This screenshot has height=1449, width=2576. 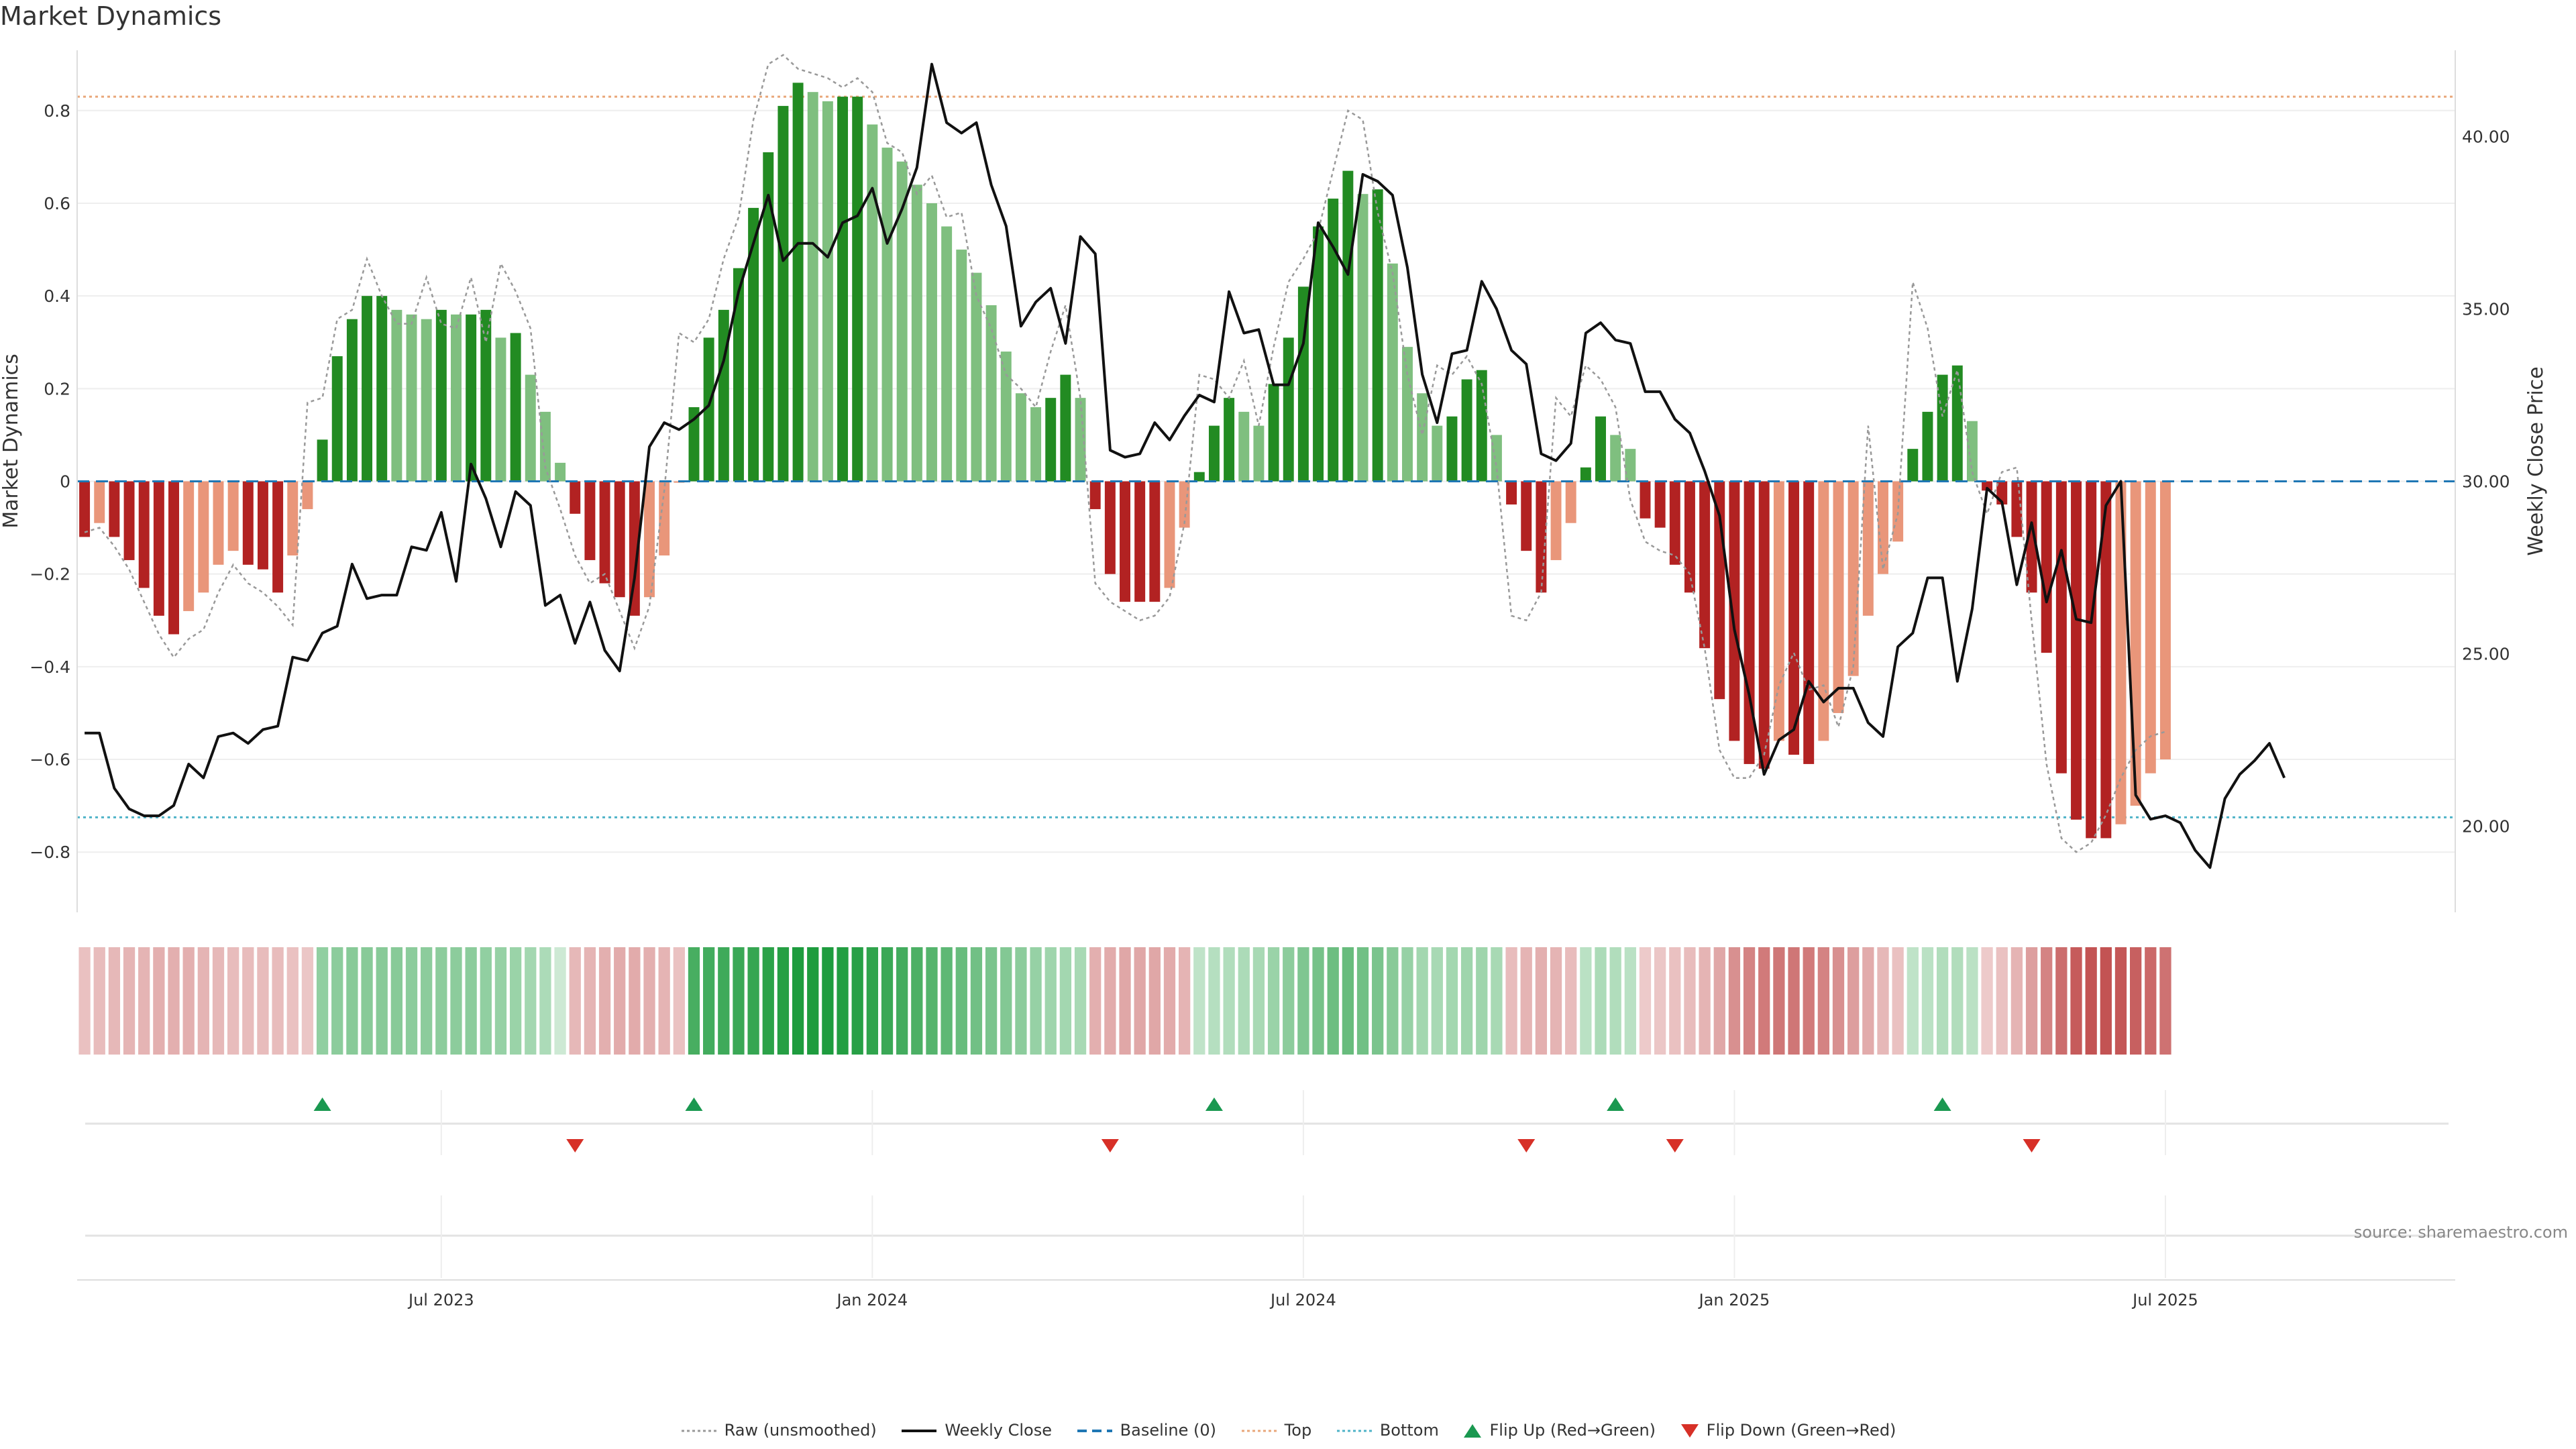 I want to click on x-tick-label: Jan 2025, so click(x=1734, y=1300).